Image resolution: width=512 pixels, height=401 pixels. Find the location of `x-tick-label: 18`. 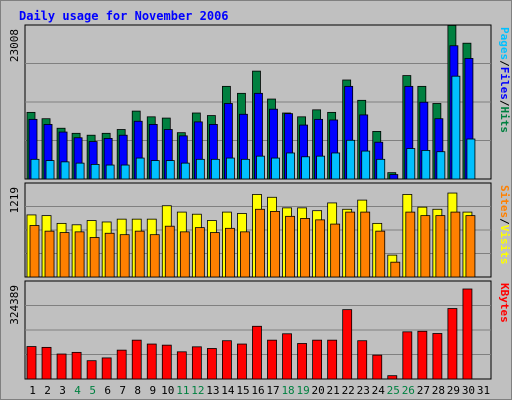

x-tick-label: 18 is located at coordinates (287, 390).